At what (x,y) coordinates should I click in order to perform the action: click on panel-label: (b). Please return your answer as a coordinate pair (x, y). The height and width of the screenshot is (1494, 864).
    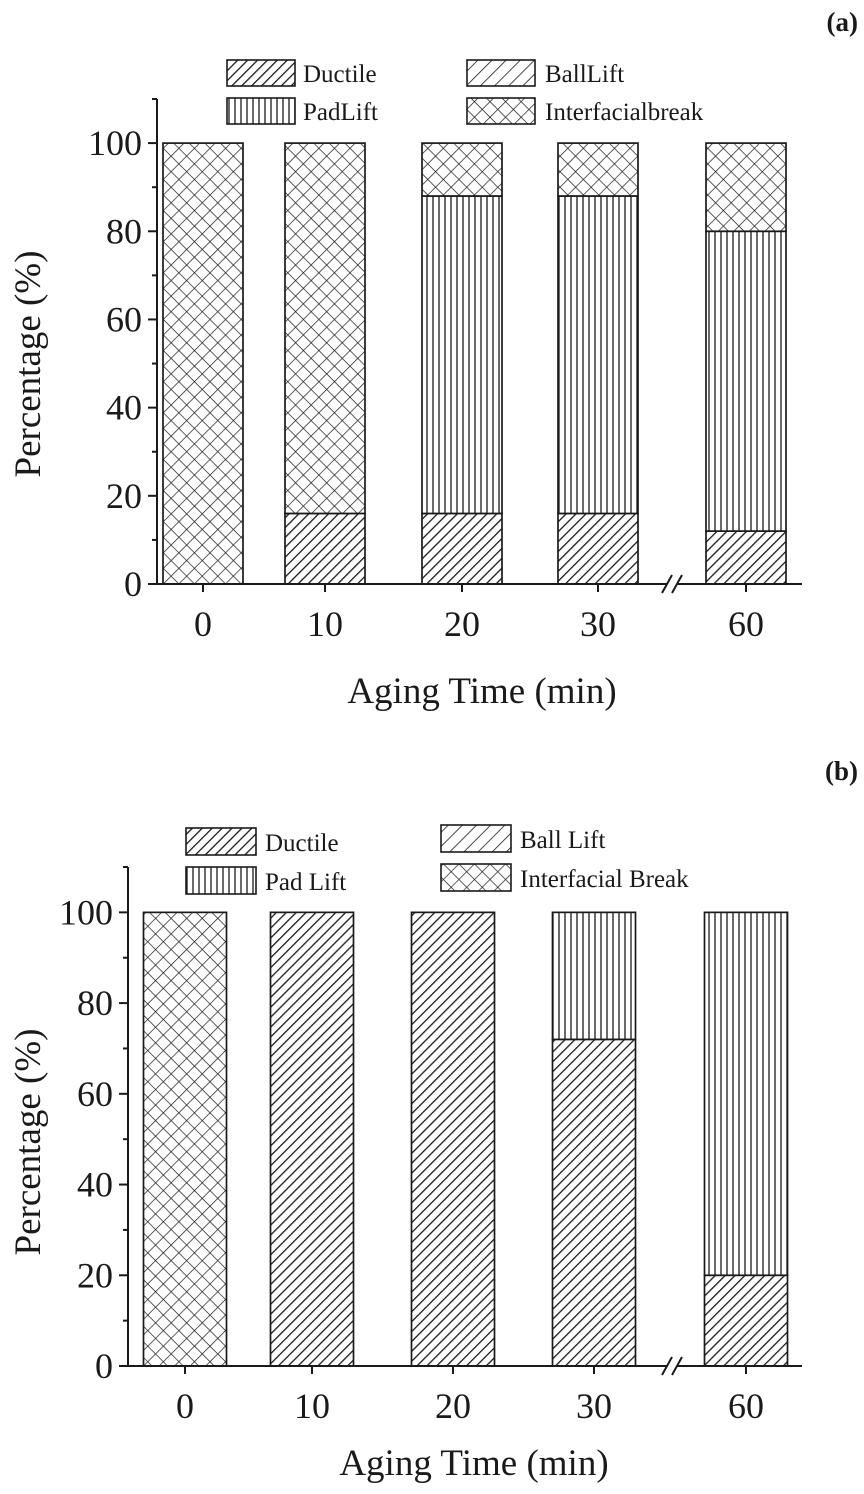
    Looking at the image, I should click on (841, 771).